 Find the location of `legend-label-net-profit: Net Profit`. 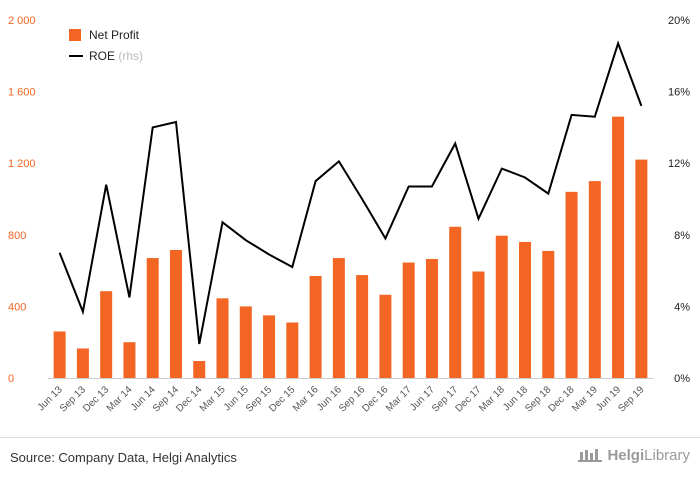

legend-label-net-profit: Net Profit is located at coordinates (114, 35).